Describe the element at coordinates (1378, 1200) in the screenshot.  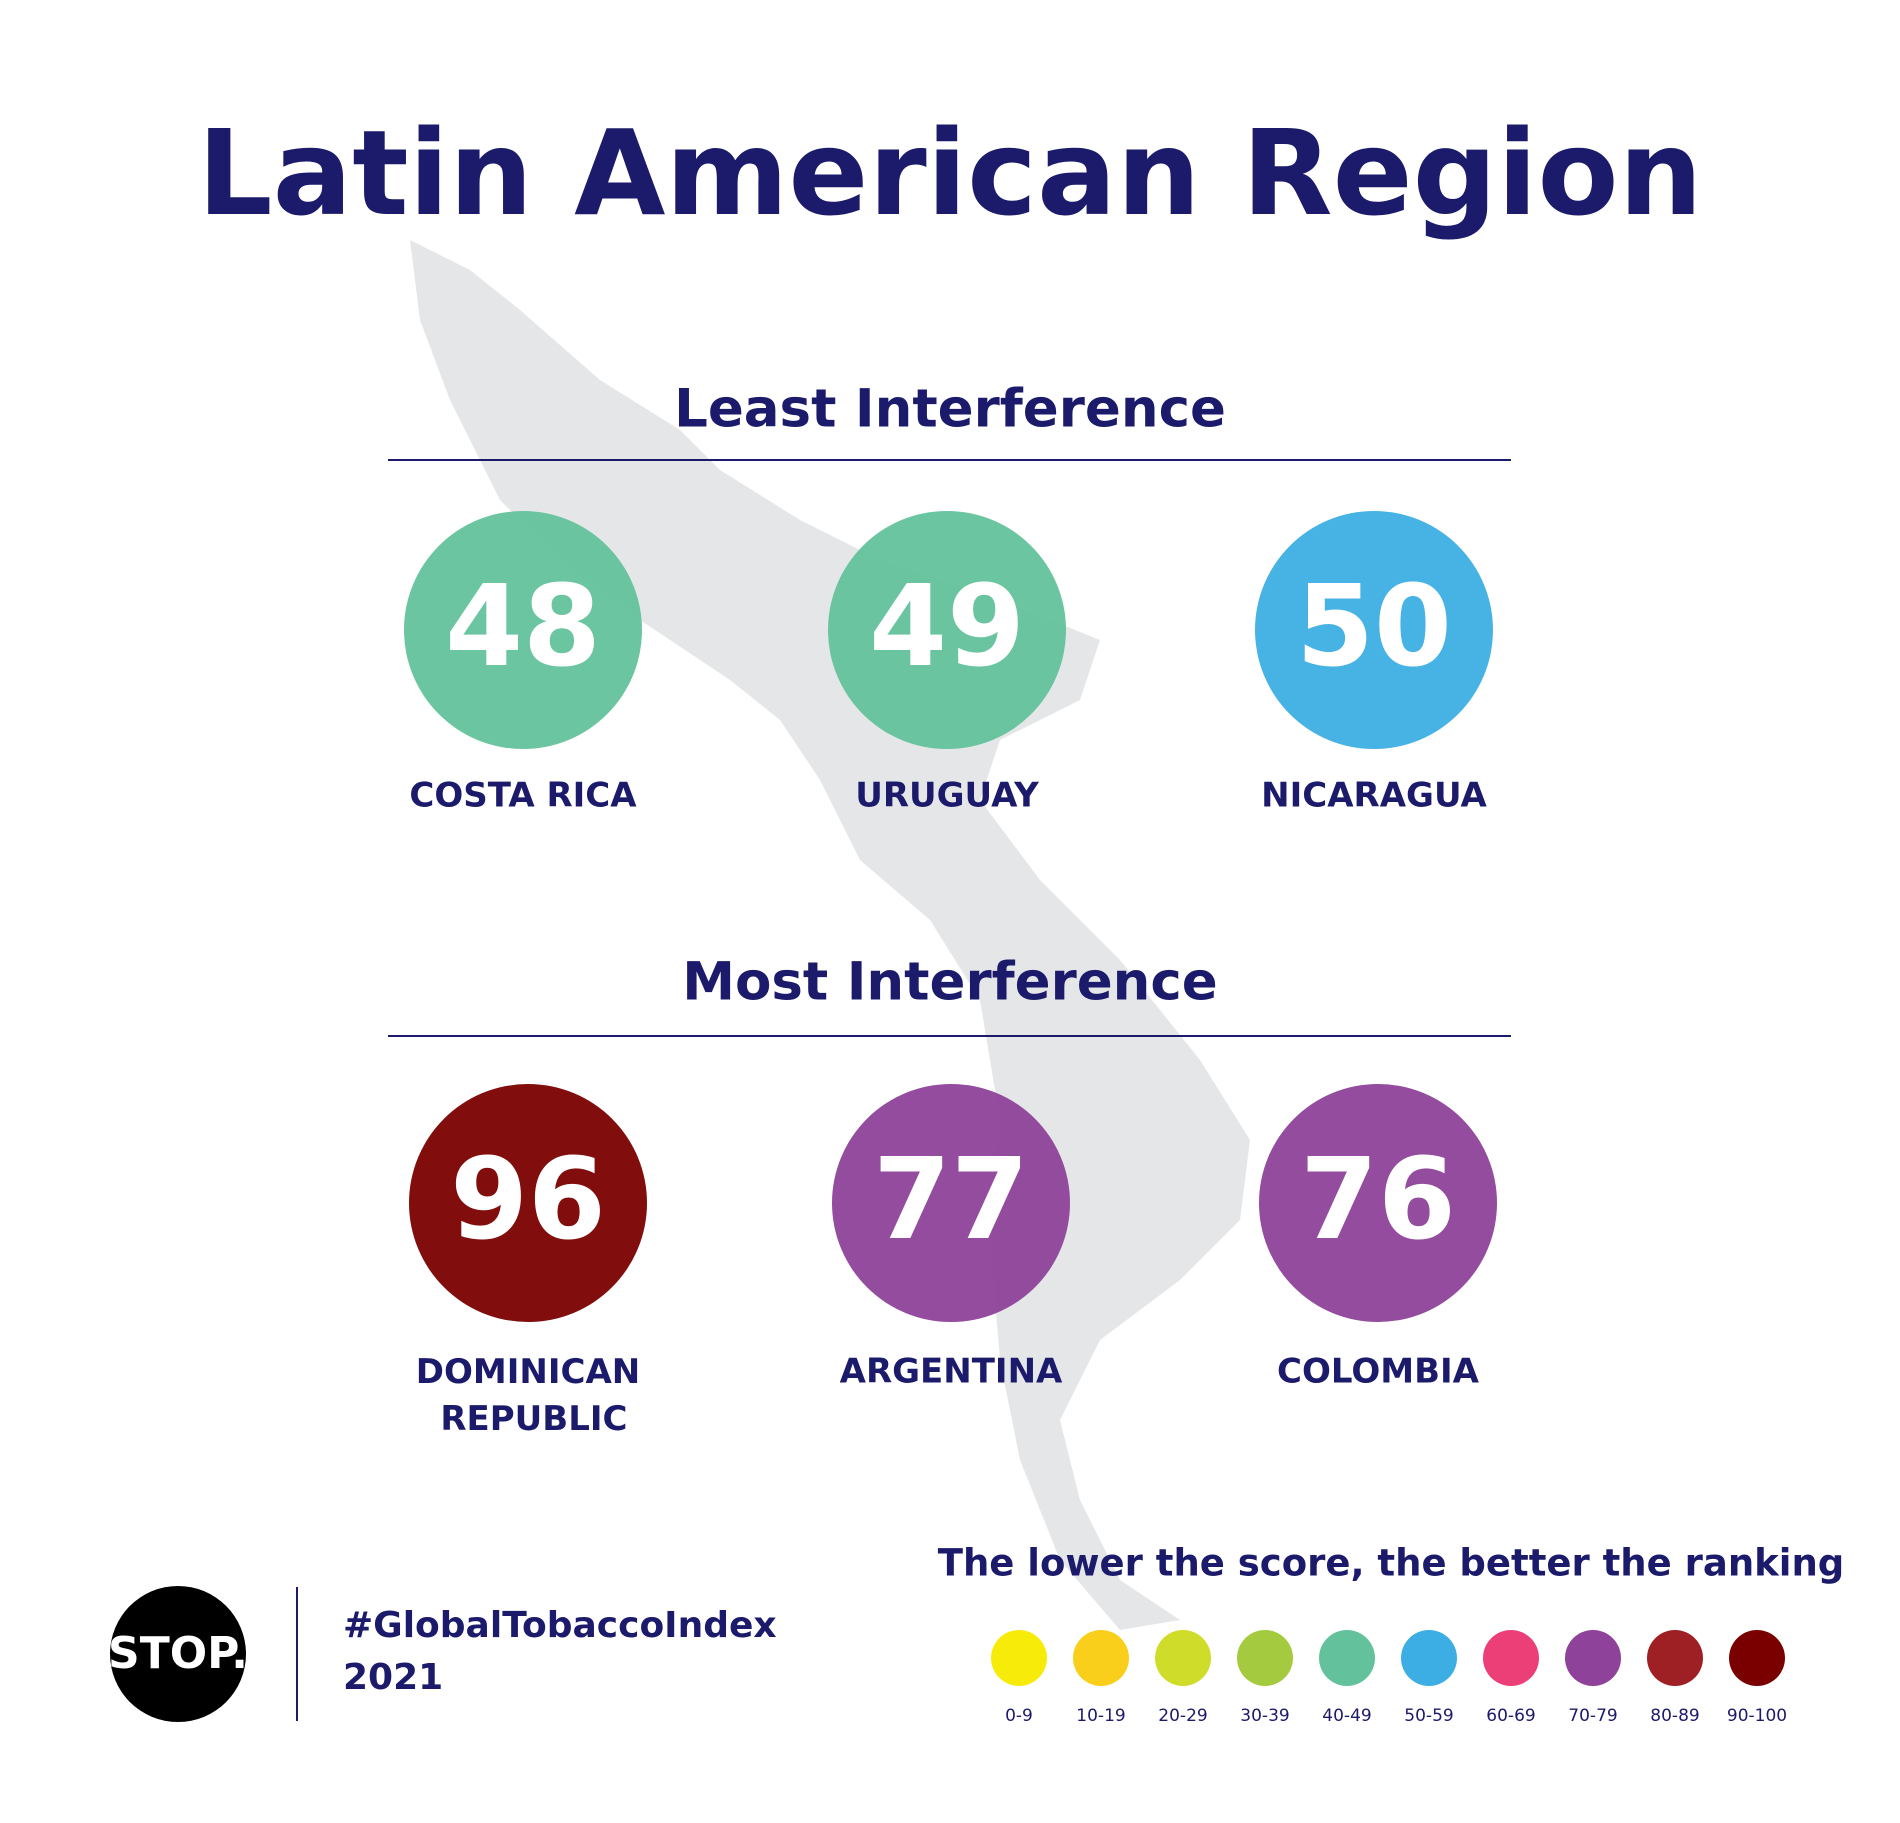
I see `score: 76` at that location.